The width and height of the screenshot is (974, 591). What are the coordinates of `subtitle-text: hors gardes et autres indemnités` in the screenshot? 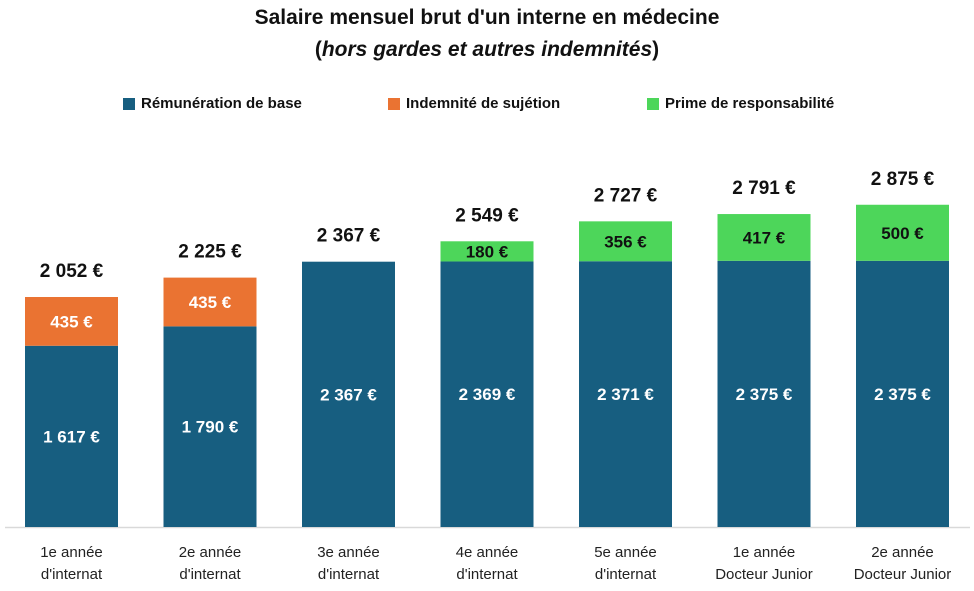 It's located at (487, 49).